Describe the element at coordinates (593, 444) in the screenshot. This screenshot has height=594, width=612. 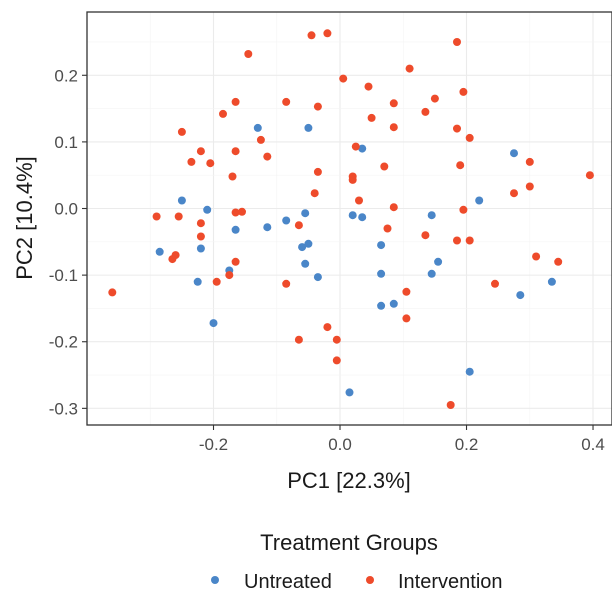
I see `x-tick-label: 0.4` at that location.